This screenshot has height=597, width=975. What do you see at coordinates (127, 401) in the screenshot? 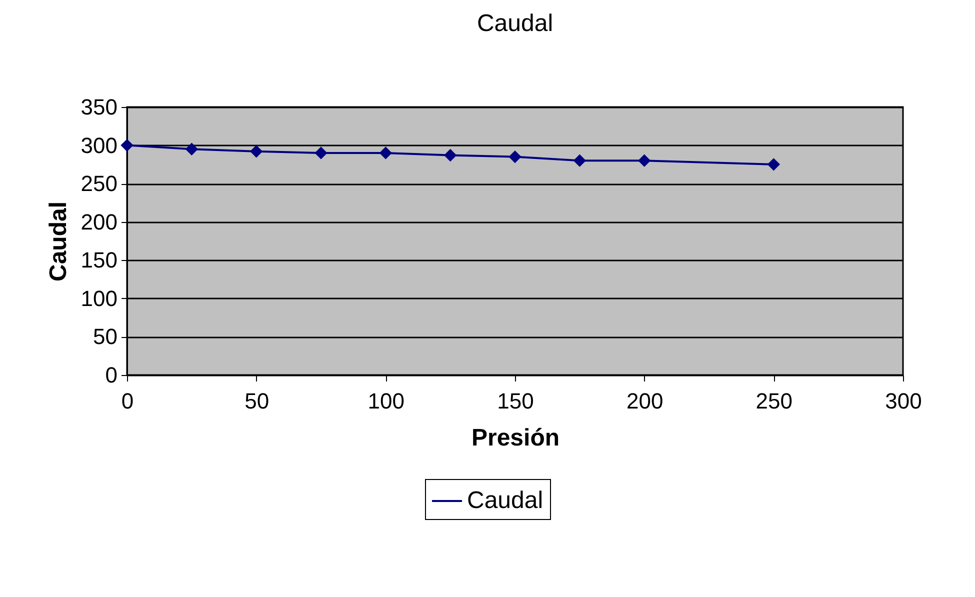
I see `x-tick-label: 0` at bounding box center [127, 401].